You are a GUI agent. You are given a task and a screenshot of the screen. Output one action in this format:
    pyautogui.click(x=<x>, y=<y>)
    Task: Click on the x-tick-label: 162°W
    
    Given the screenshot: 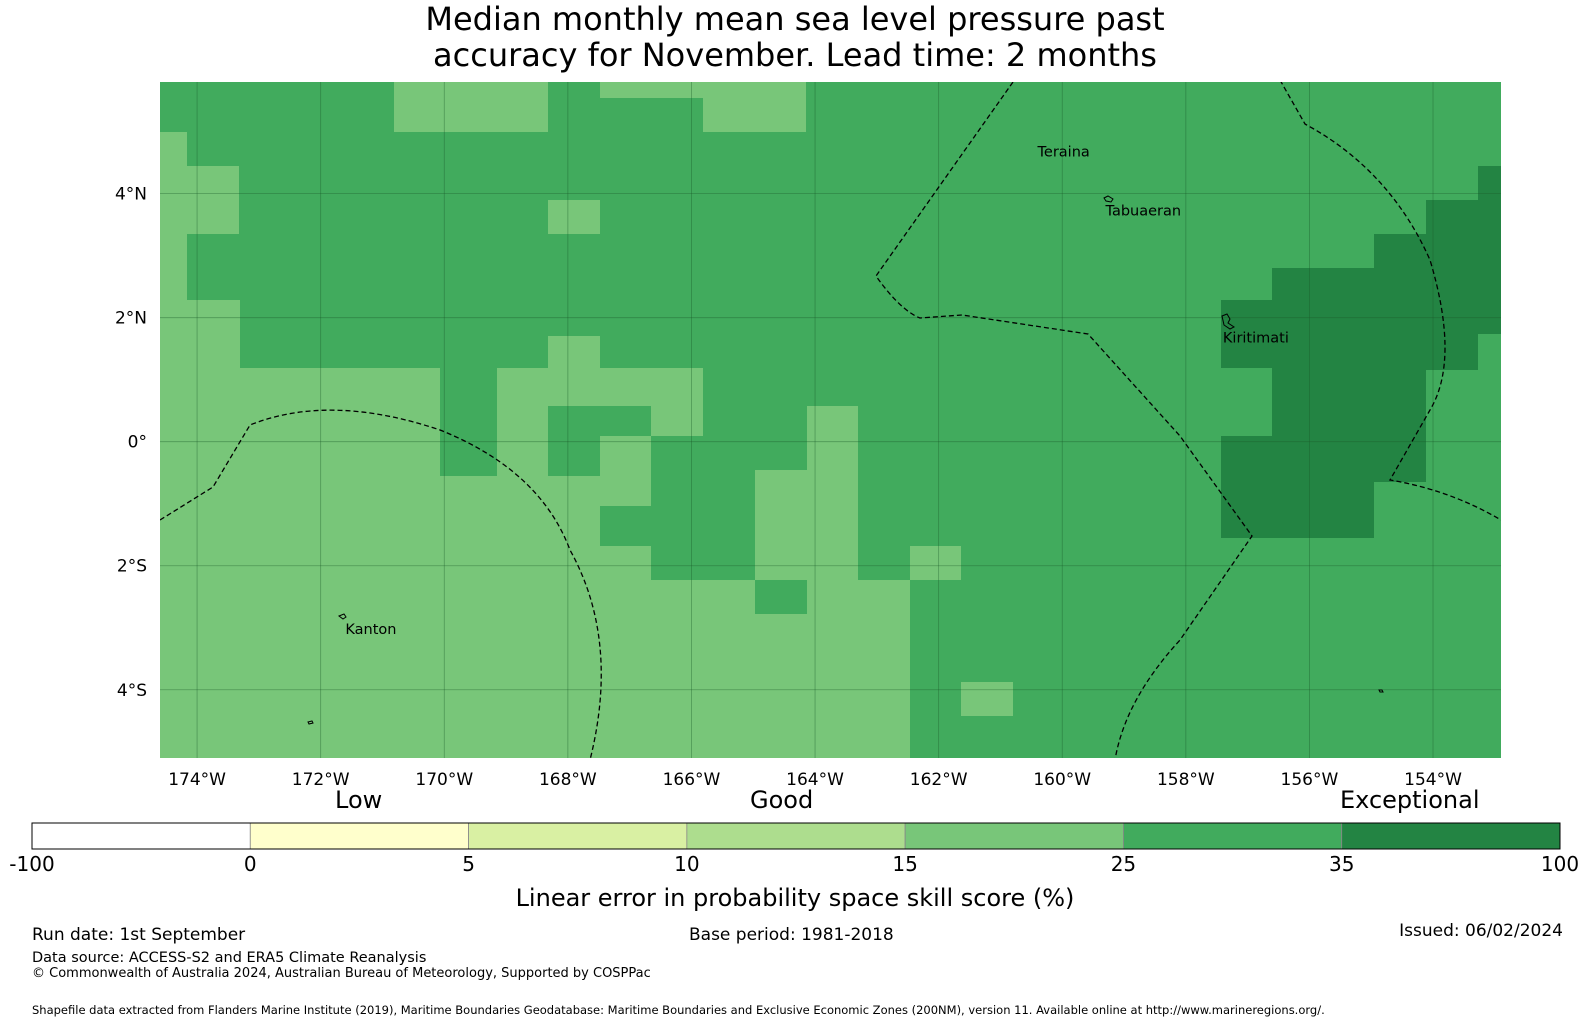 What is the action you would take?
    pyautogui.click(x=939, y=780)
    